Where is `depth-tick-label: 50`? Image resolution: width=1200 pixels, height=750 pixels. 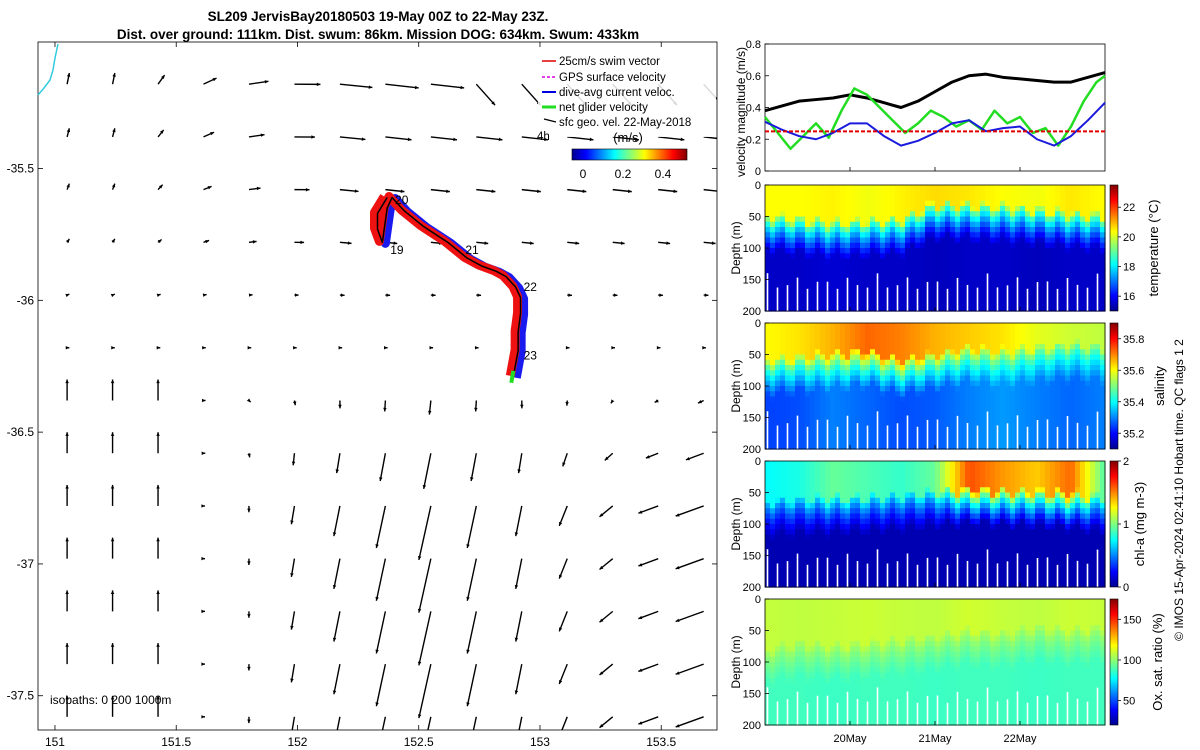 depth-tick-label: 50 is located at coordinates (755, 356).